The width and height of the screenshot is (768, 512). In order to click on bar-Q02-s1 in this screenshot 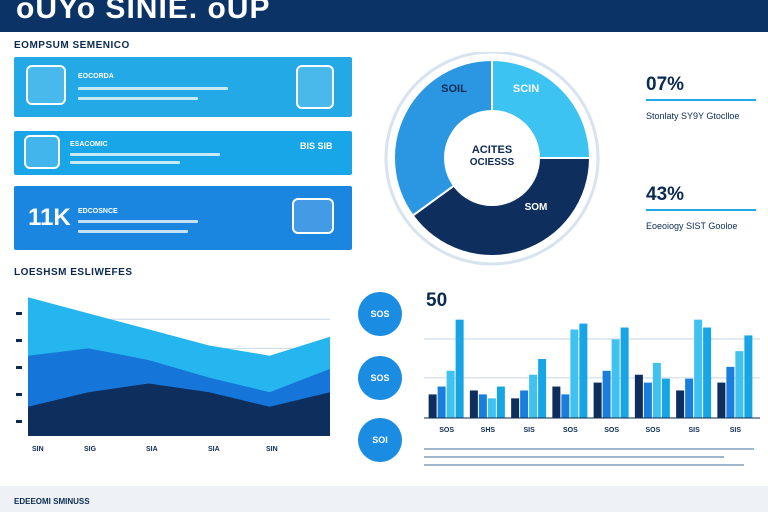, I will do `click(473, 404)`.